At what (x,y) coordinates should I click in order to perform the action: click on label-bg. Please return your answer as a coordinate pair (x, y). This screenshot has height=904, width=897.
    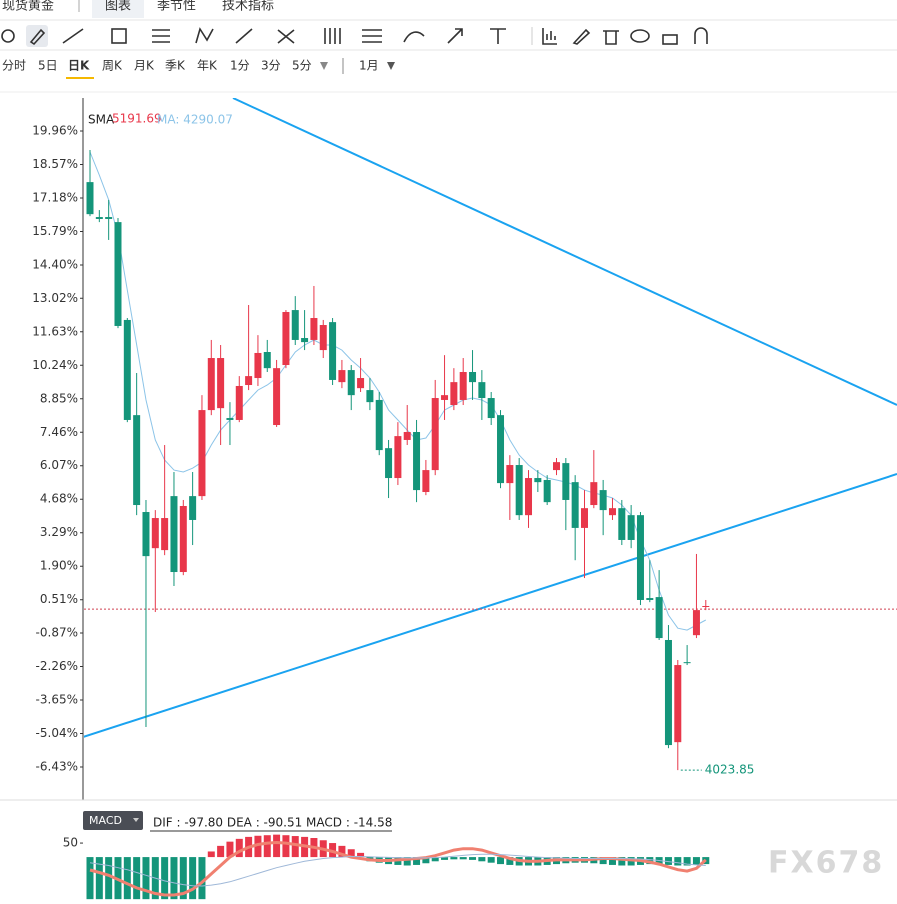
    Looking at the image, I should click on (271, 822).